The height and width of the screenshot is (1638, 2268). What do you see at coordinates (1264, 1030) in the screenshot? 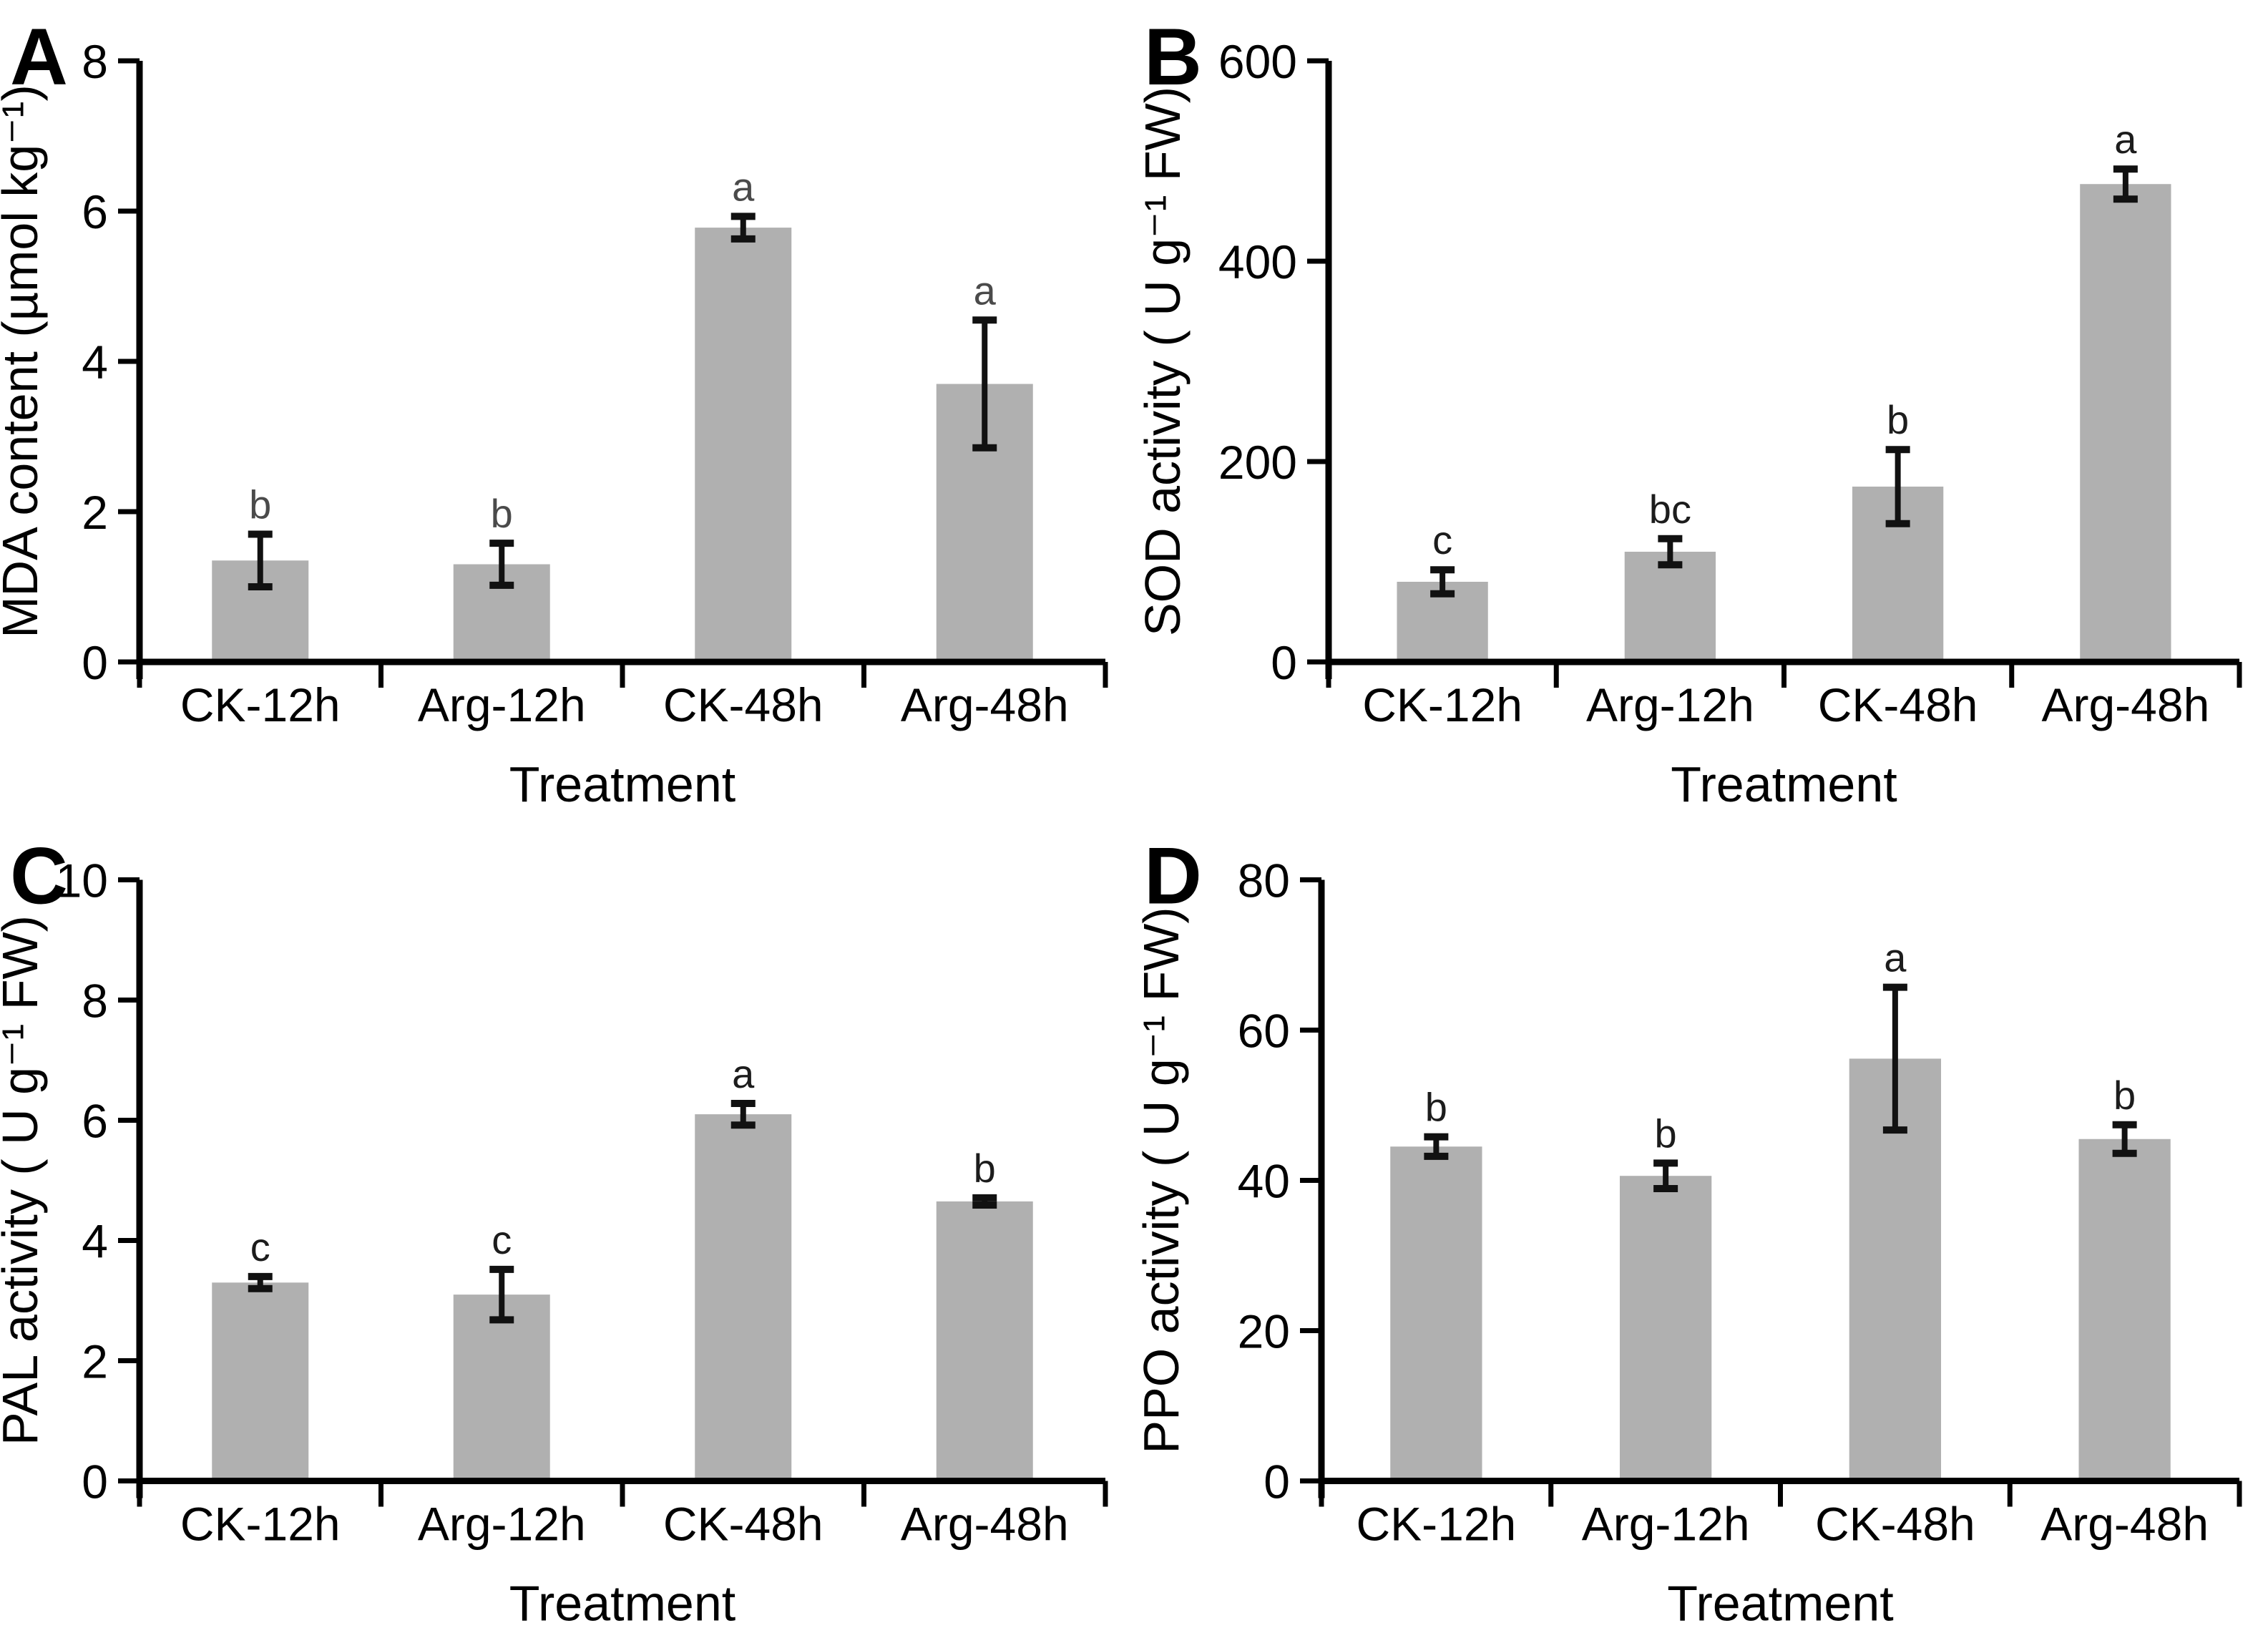
I see `y-tick-label: 60` at bounding box center [1264, 1030].